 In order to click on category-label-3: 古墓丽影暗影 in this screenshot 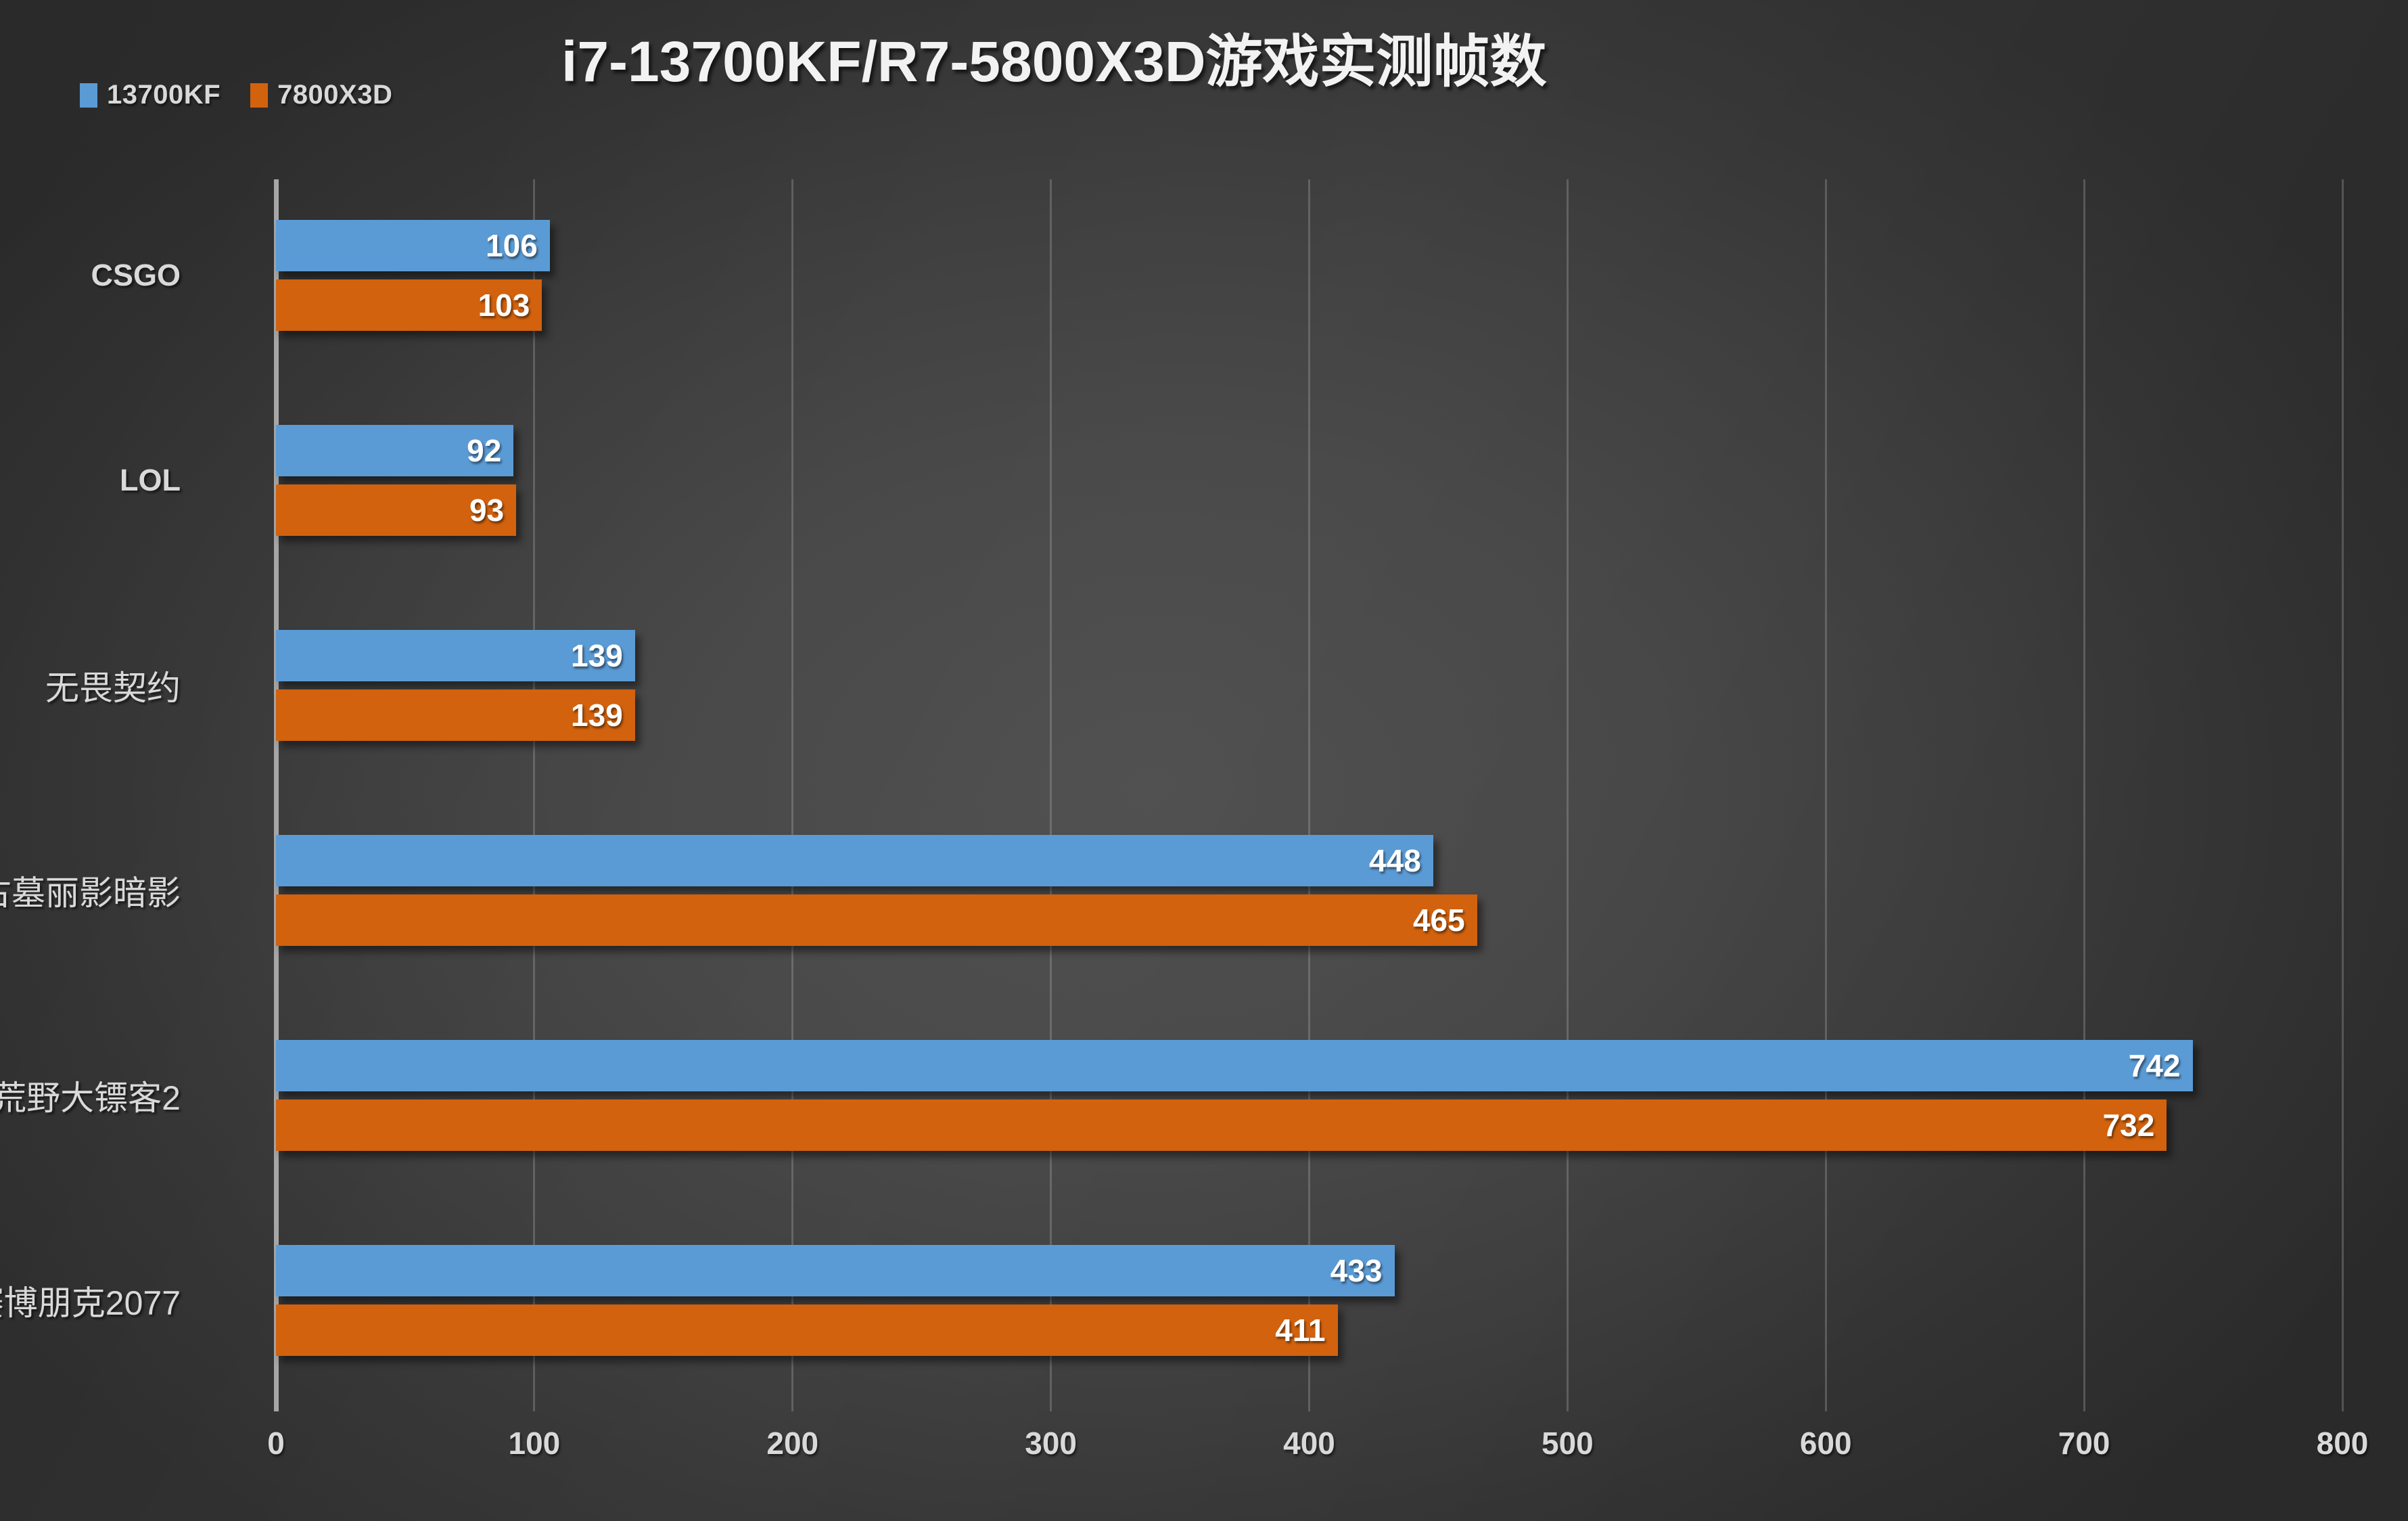, I will do `click(90, 893)`.